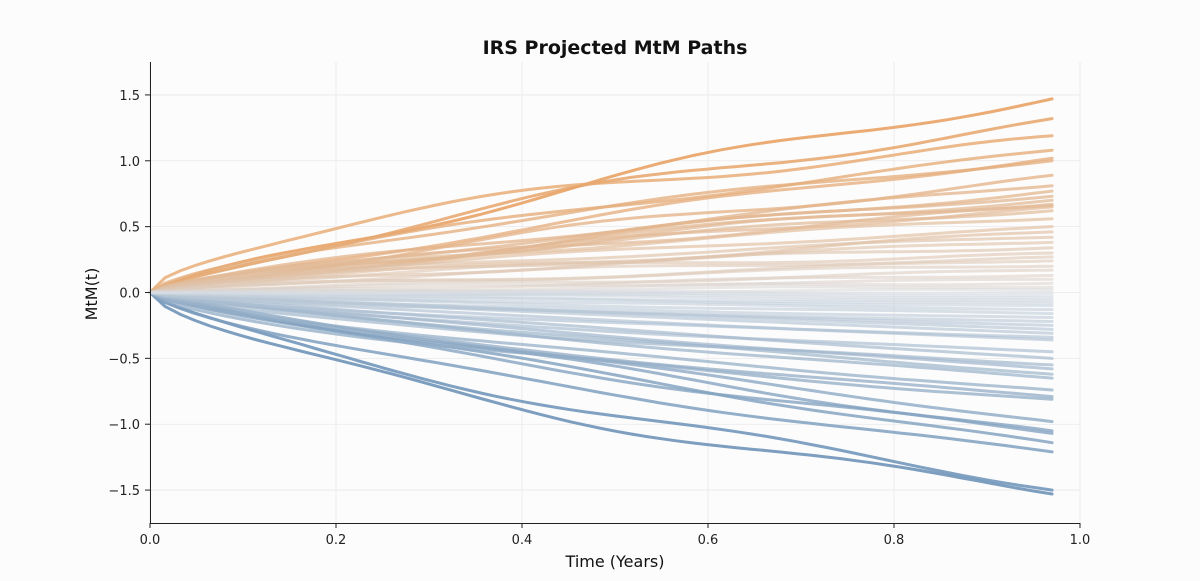  What do you see at coordinates (91, 294) in the screenshot?
I see `y-axis-label: MtM(t)` at bounding box center [91, 294].